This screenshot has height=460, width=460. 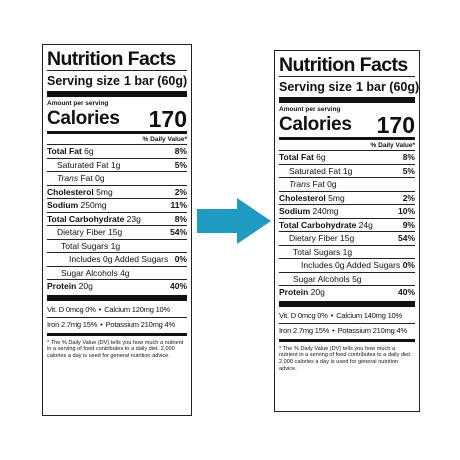 What do you see at coordinates (108, 309) in the screenshot?
I see `minerals-row-1: Vit. D 0mcg 0% • Calcium 120mg 10%` at bounding box center [108, 309].